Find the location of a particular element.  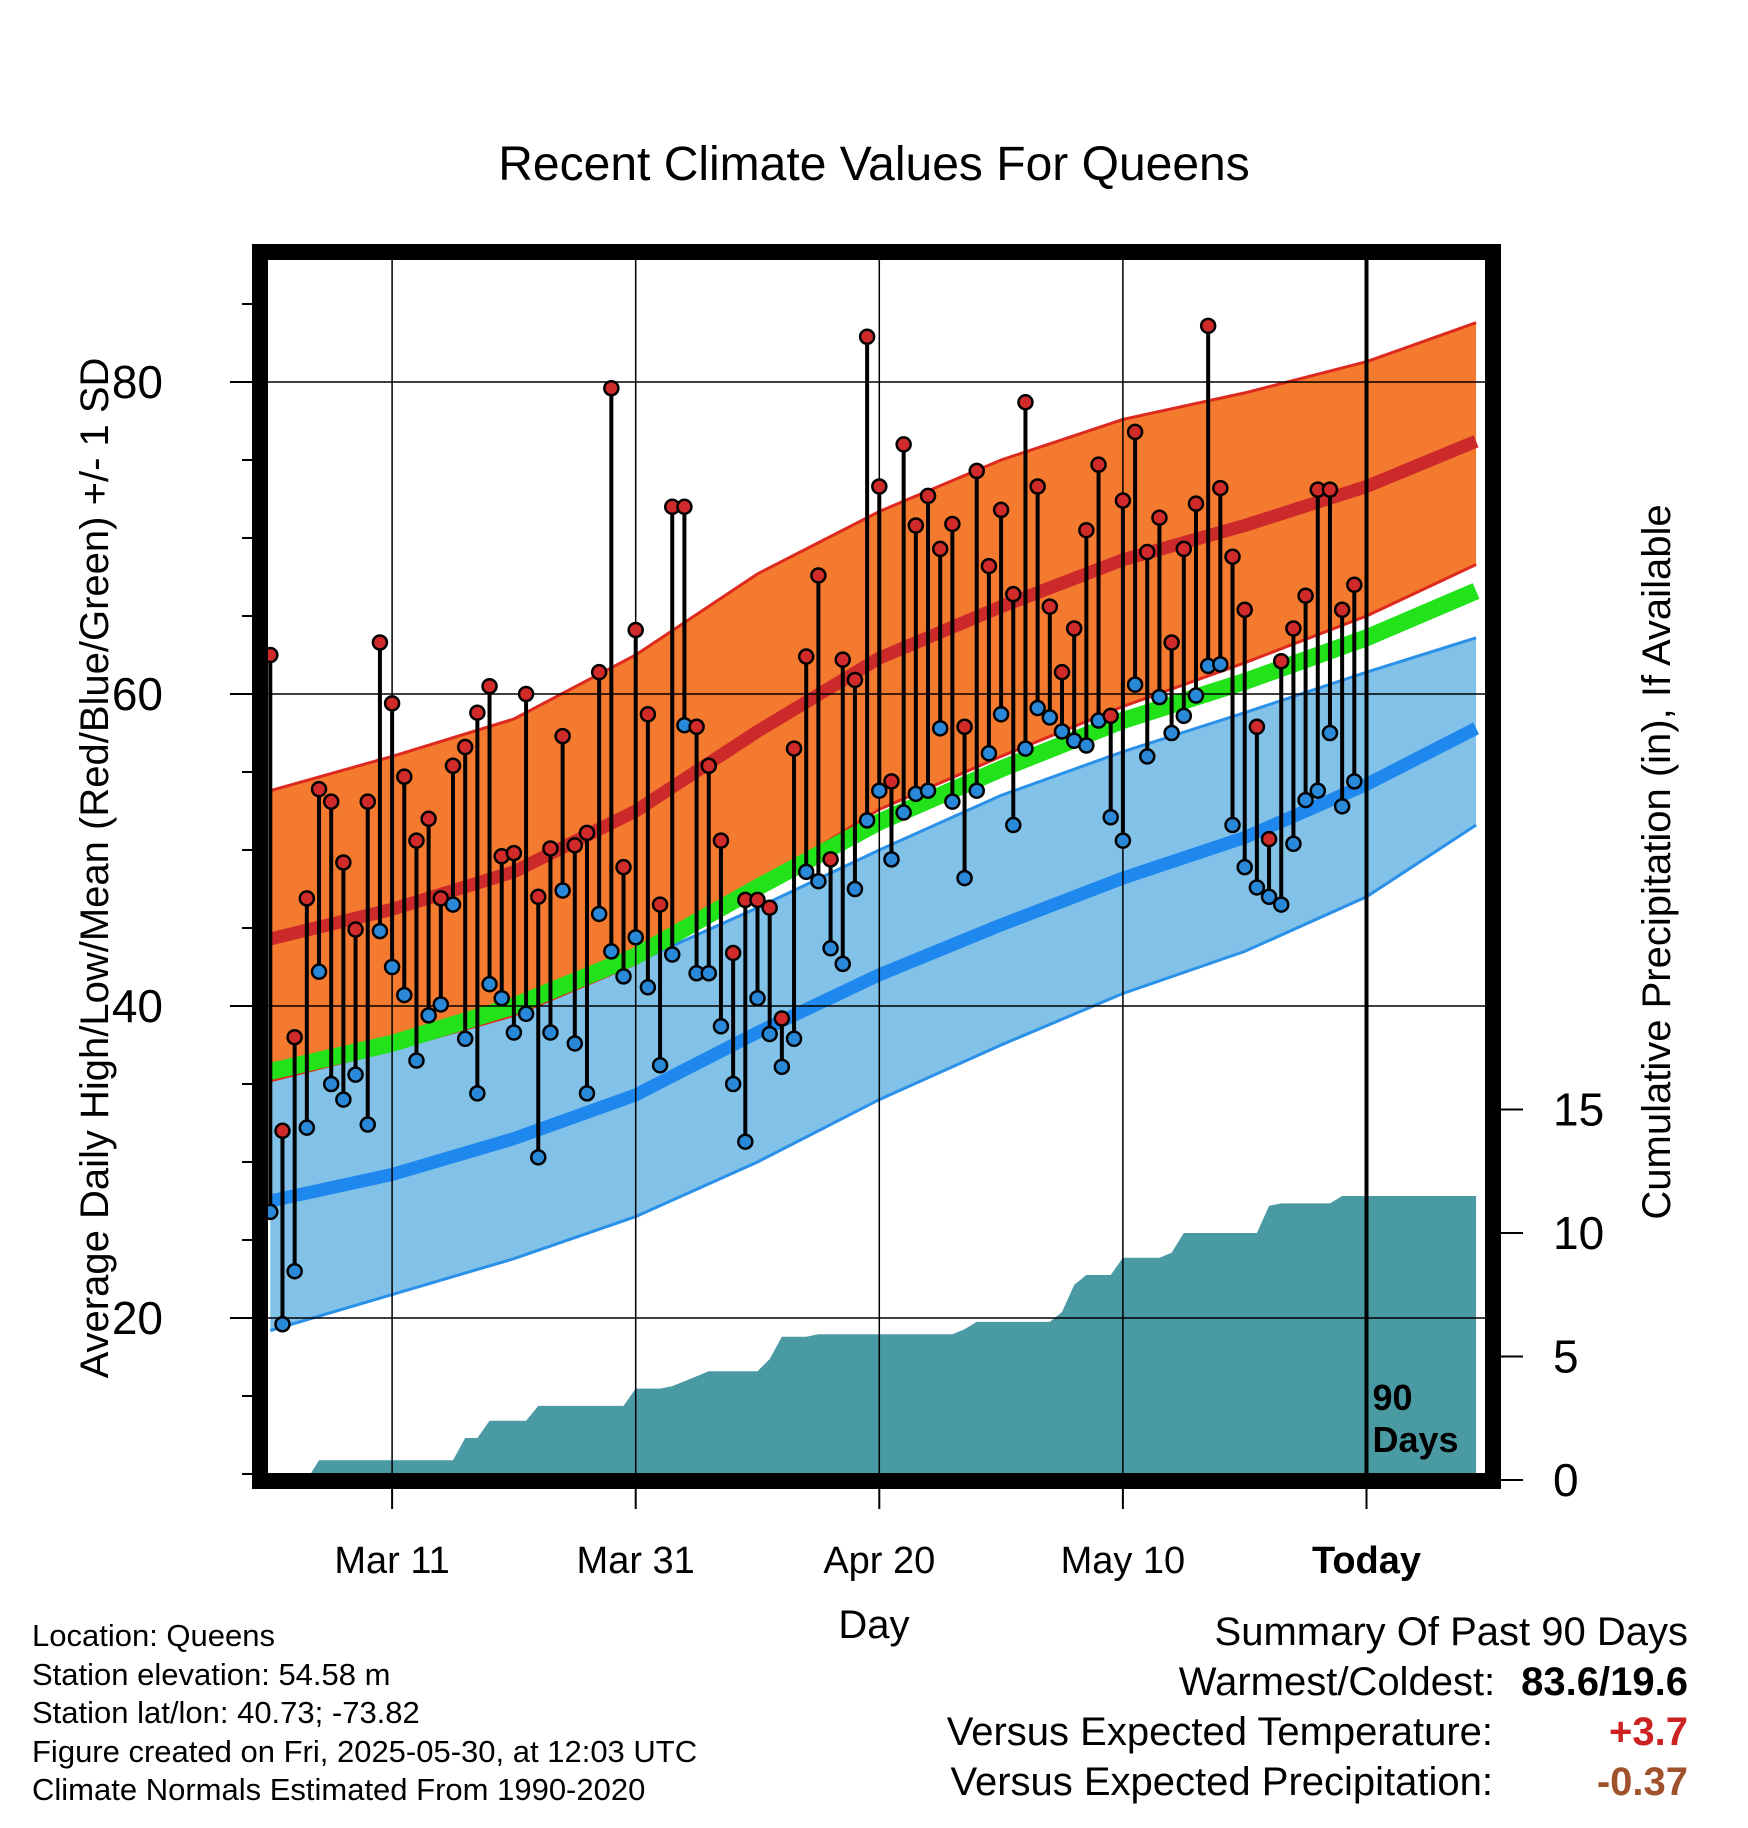

extremes-label: Warmest/Coldest: is located at coordinates (1337, 1682).